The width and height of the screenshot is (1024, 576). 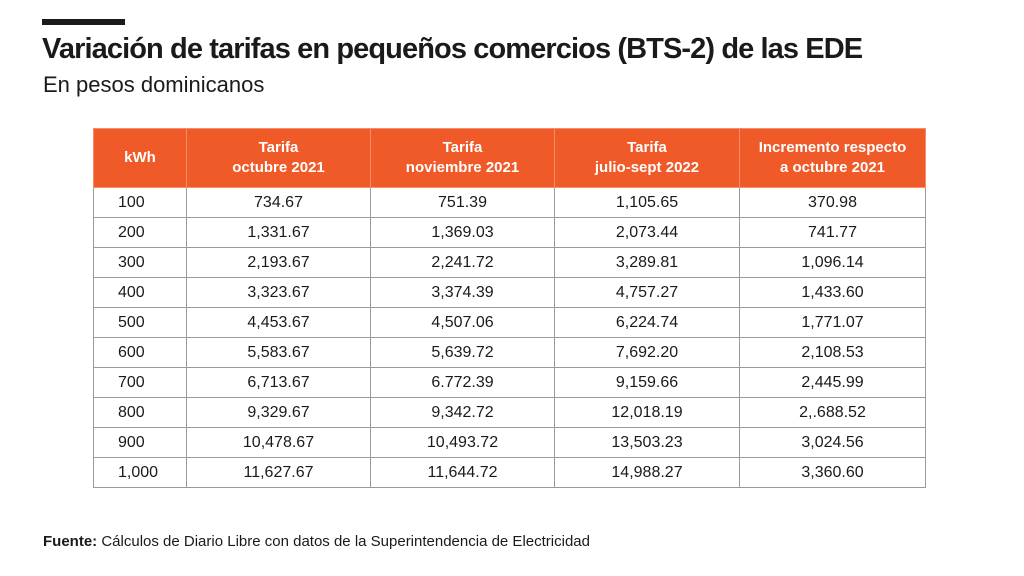 What do you see at coordinates (278, 158) in the screenshot?
I see `header-tarifa-octubre-2021: Tarifa octubre 2021` at bounding box center [278, 158].